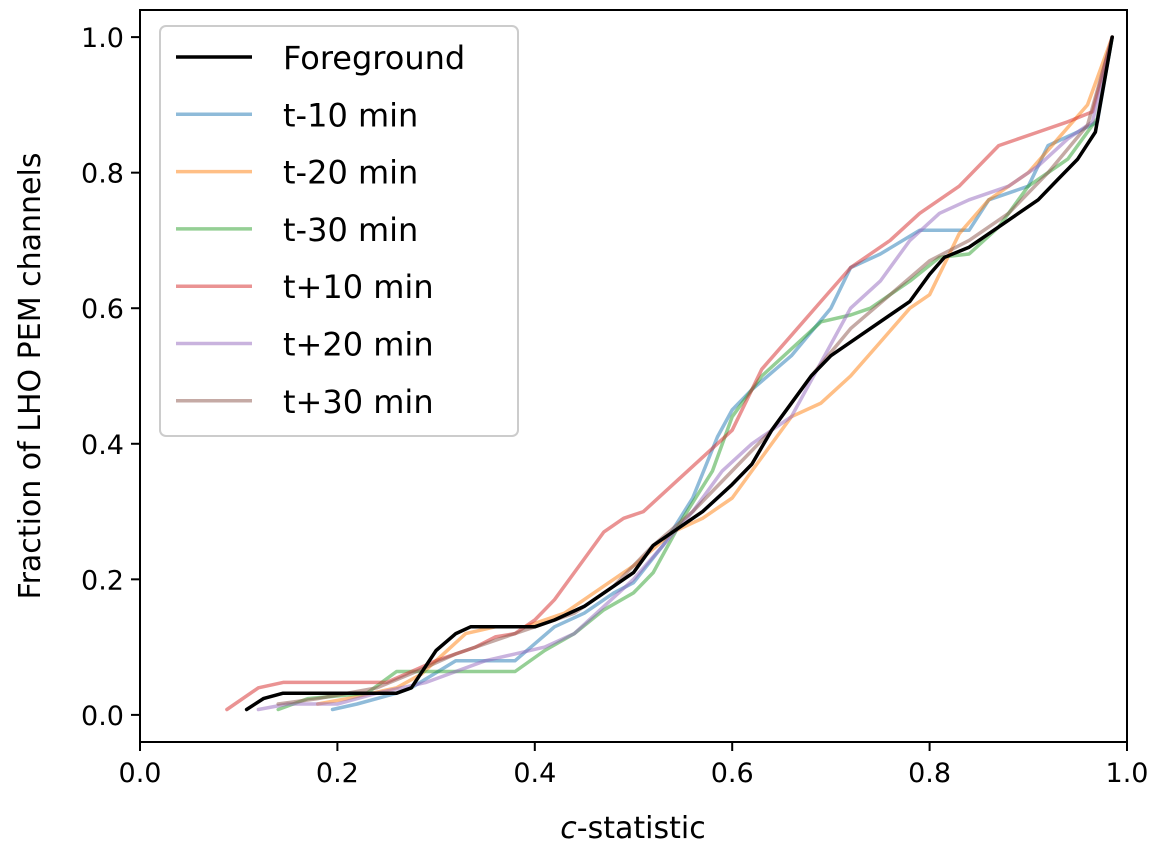 The image size is (1163, 846). I want to click on x-tick-label: 1.0, so click(1127, 773).